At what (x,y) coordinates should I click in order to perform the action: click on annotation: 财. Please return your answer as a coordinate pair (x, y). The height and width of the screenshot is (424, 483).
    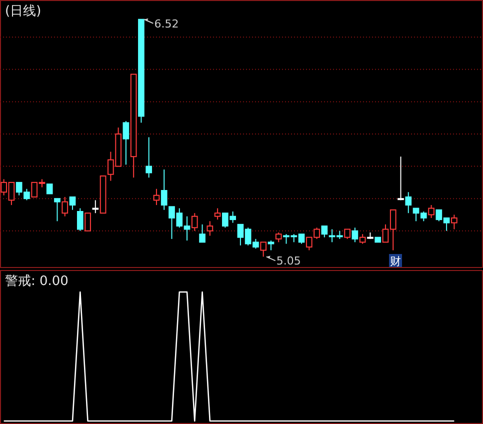
    Looking at the image, I should click on (395, 261).